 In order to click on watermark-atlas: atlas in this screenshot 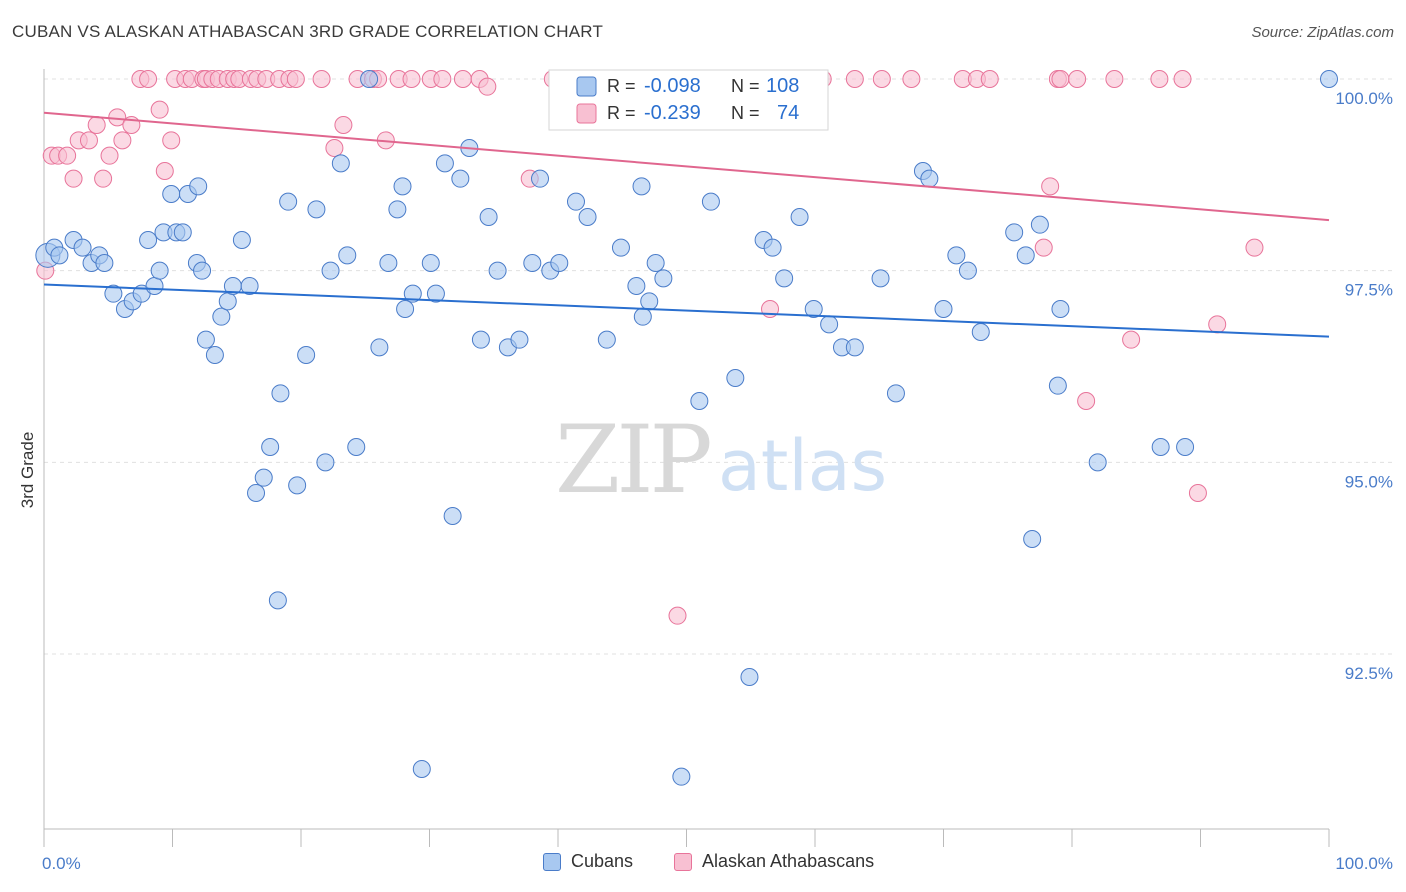, I will do `click(802, 466)`.